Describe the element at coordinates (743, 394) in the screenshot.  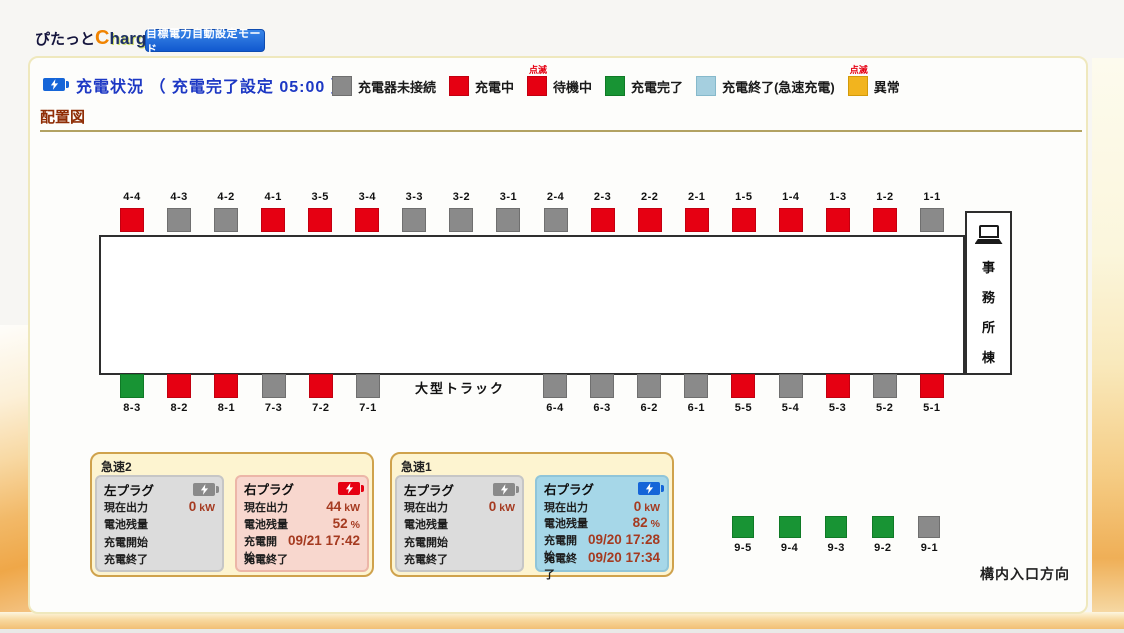
I see `charger-slot-5-5: 5-5` at that location.